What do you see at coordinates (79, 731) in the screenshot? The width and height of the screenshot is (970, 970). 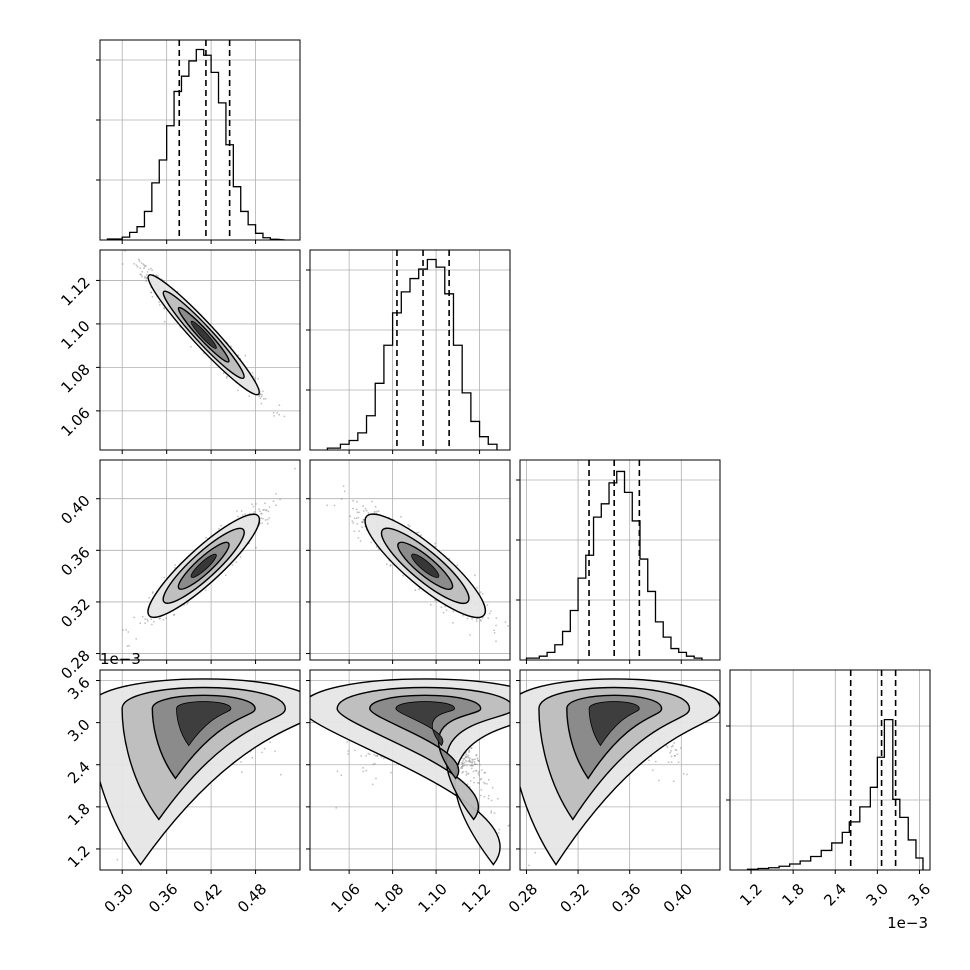 I see `y-tick-label: 3.0` at bounding box center [79, 731].